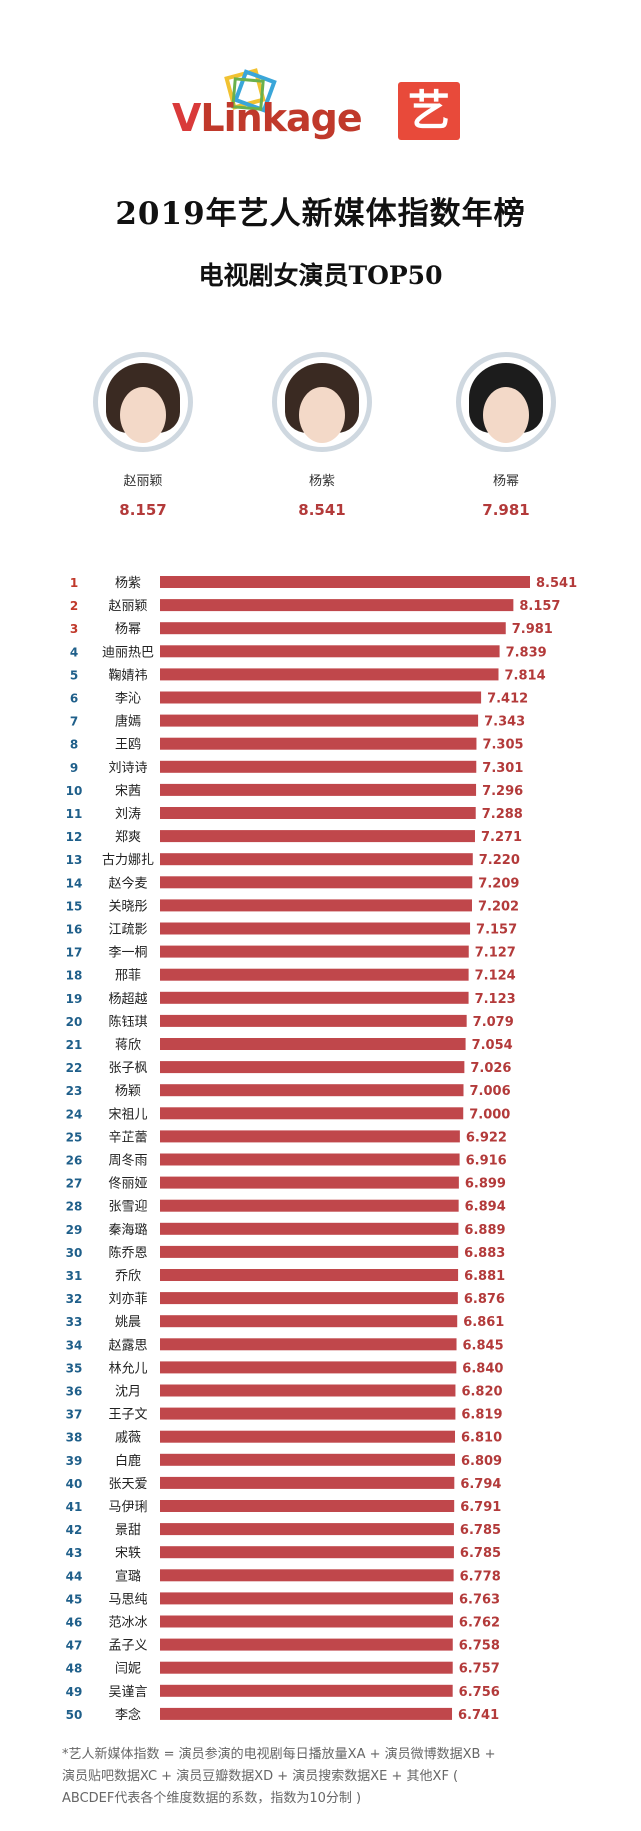 The image size is (641, 1831). Describe the element at coordinates (506, 510) in the screenshot. I see `podium-score: 7.981` at that location.